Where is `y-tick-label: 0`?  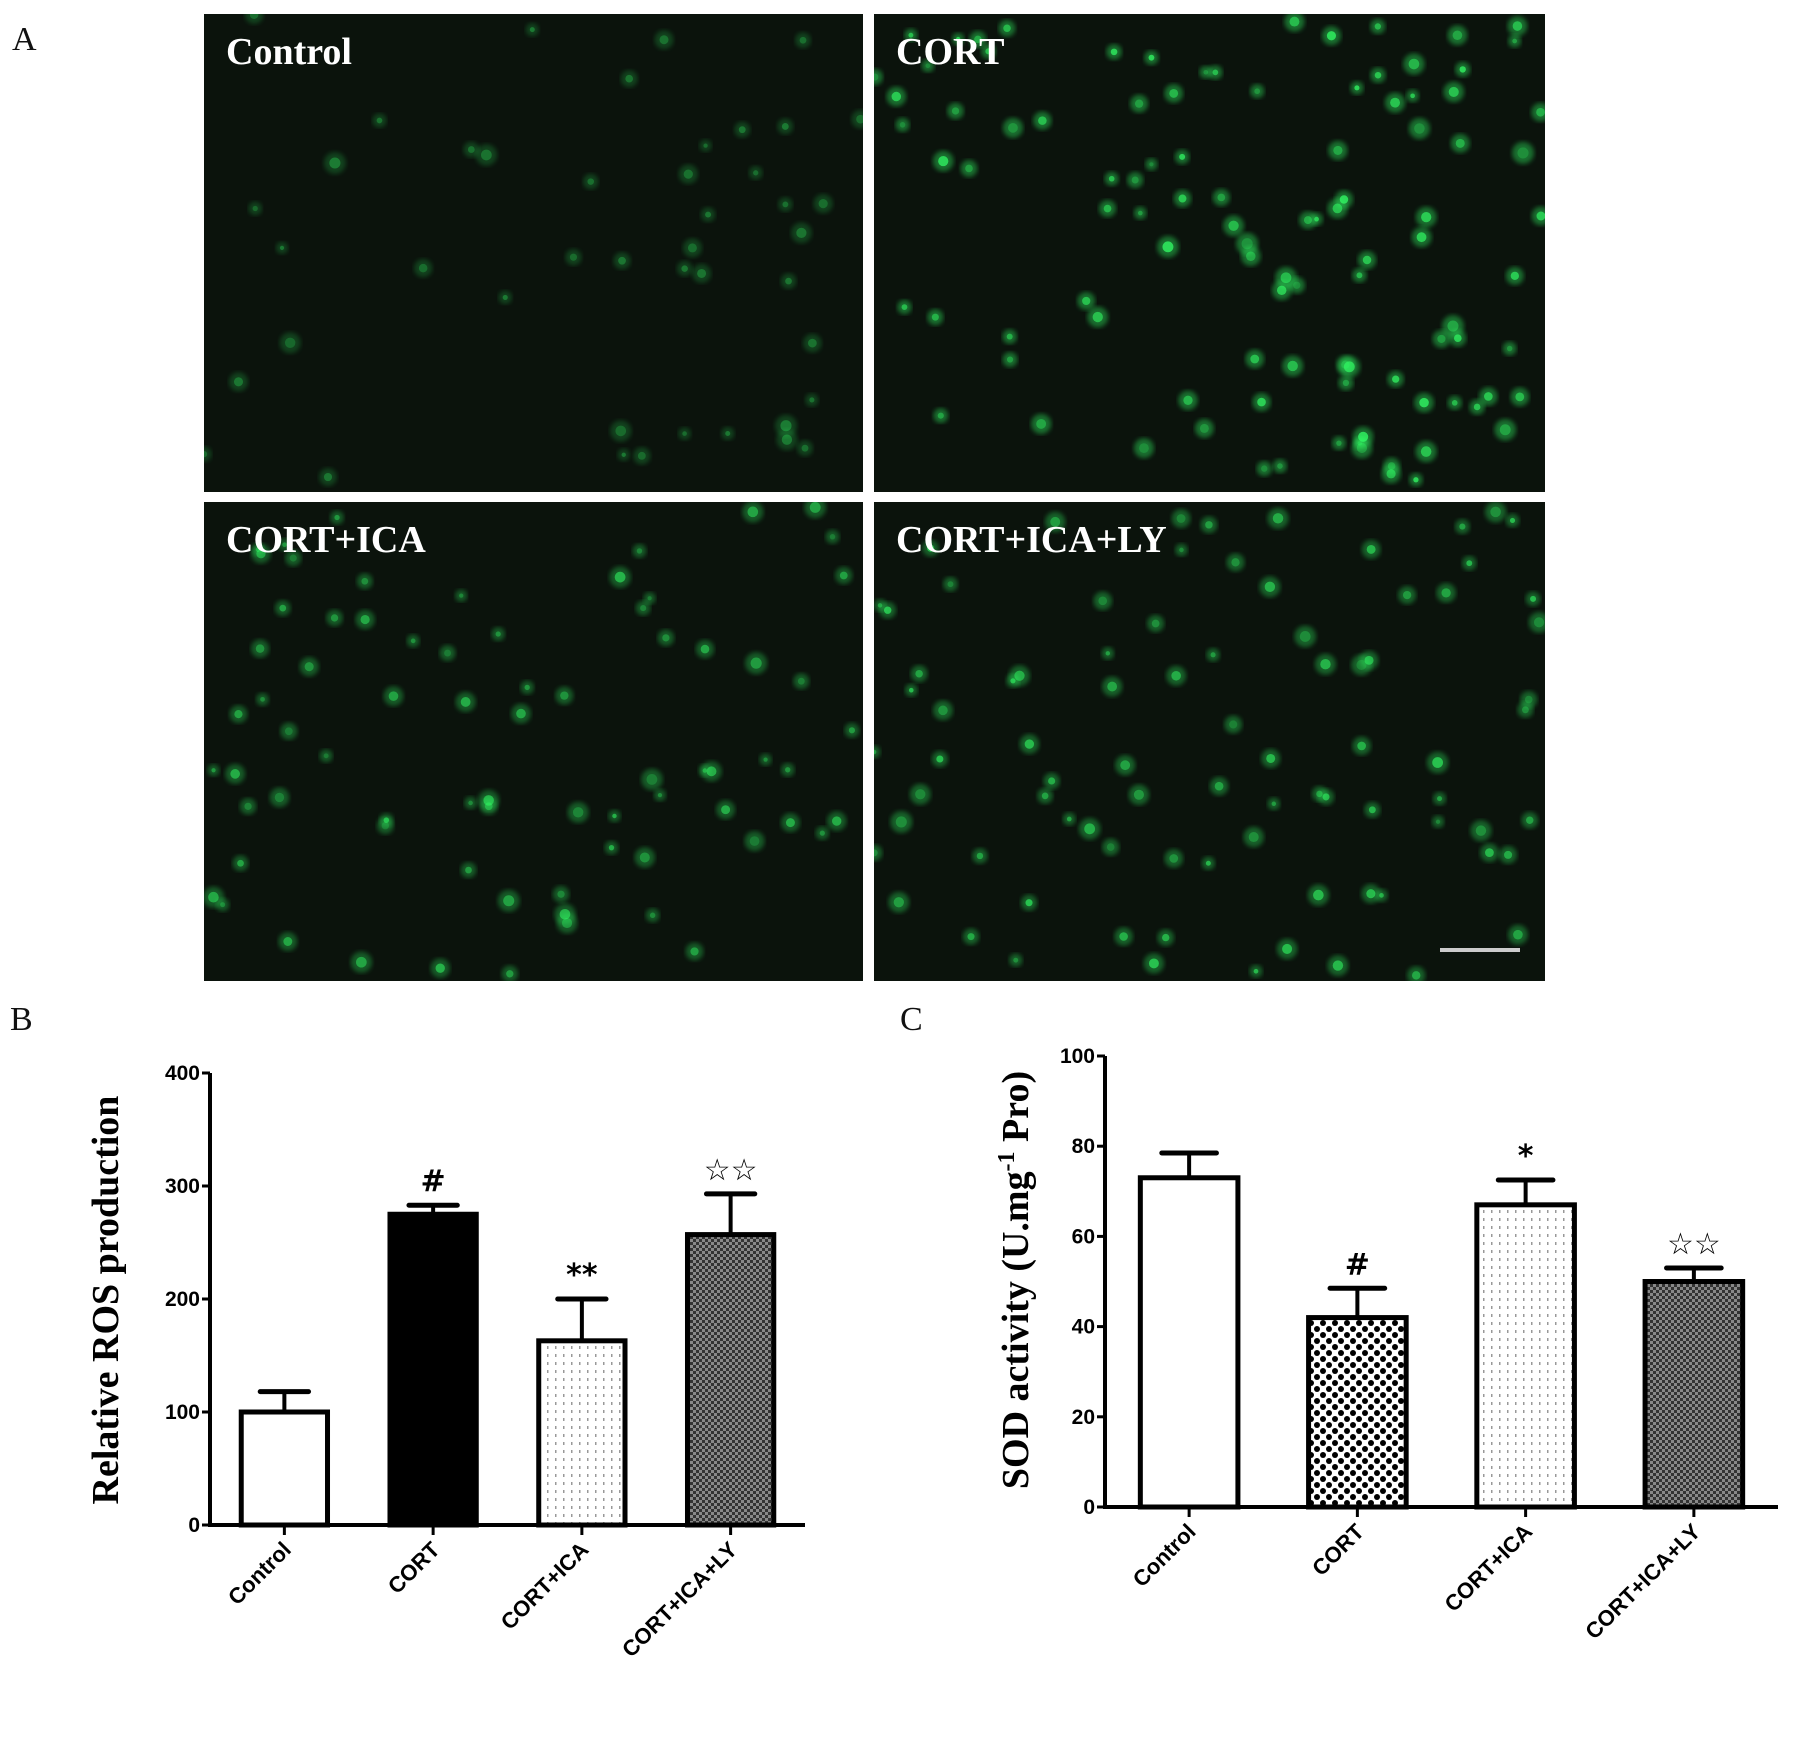 y-tick-label: 0 is located at coordinates (194, 1525).